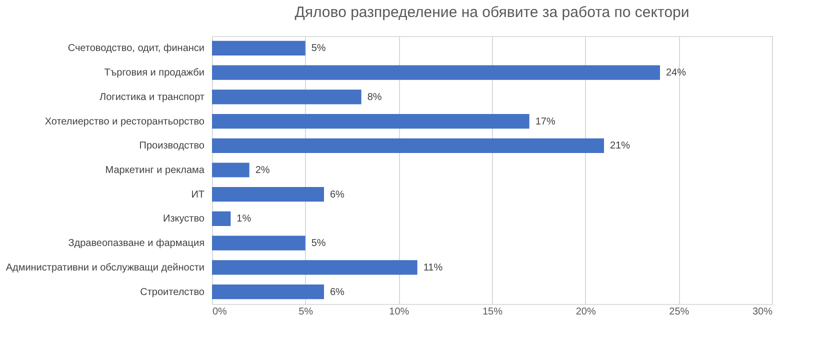 Image resolution: width=836 pixels, height=350 pixels. I want to click on data-label: 11%, so click(433, 268).